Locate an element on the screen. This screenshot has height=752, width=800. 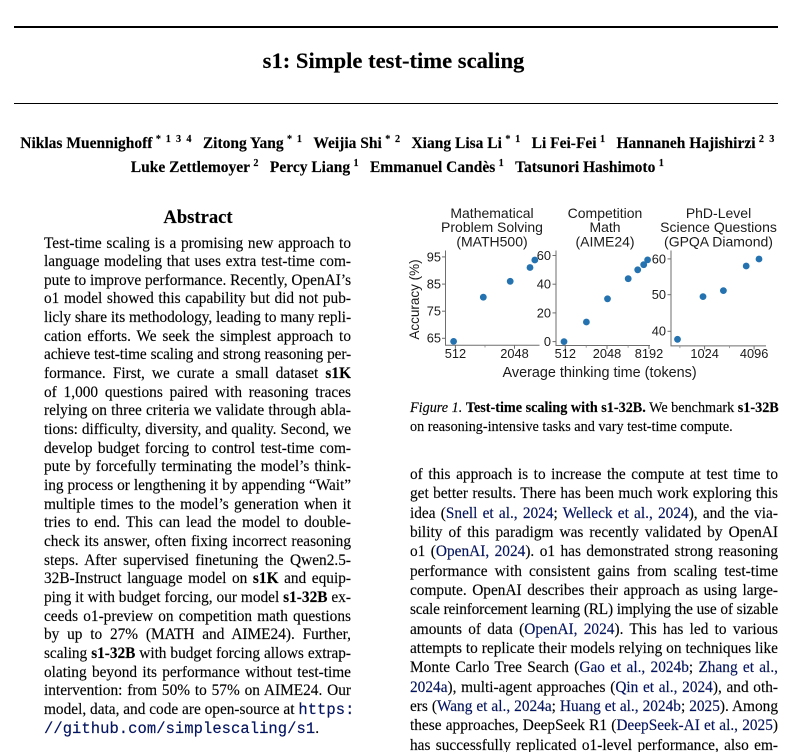
svg-text: Mathematical is located at coordinates (491, 213).